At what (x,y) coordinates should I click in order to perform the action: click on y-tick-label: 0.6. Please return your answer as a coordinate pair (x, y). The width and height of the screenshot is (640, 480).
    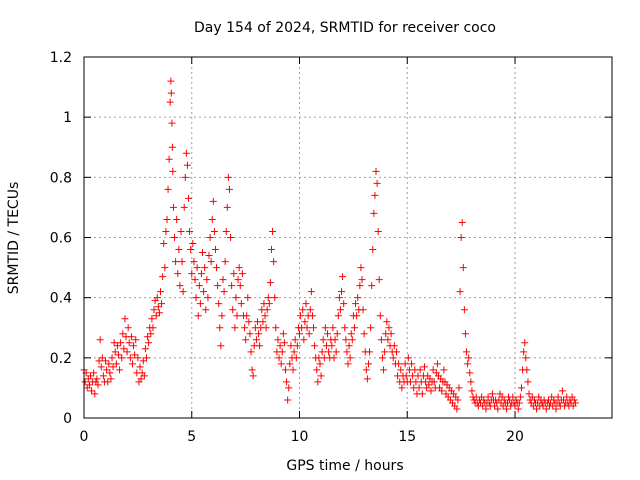
    Looking at the image, I should click on (61, 239).